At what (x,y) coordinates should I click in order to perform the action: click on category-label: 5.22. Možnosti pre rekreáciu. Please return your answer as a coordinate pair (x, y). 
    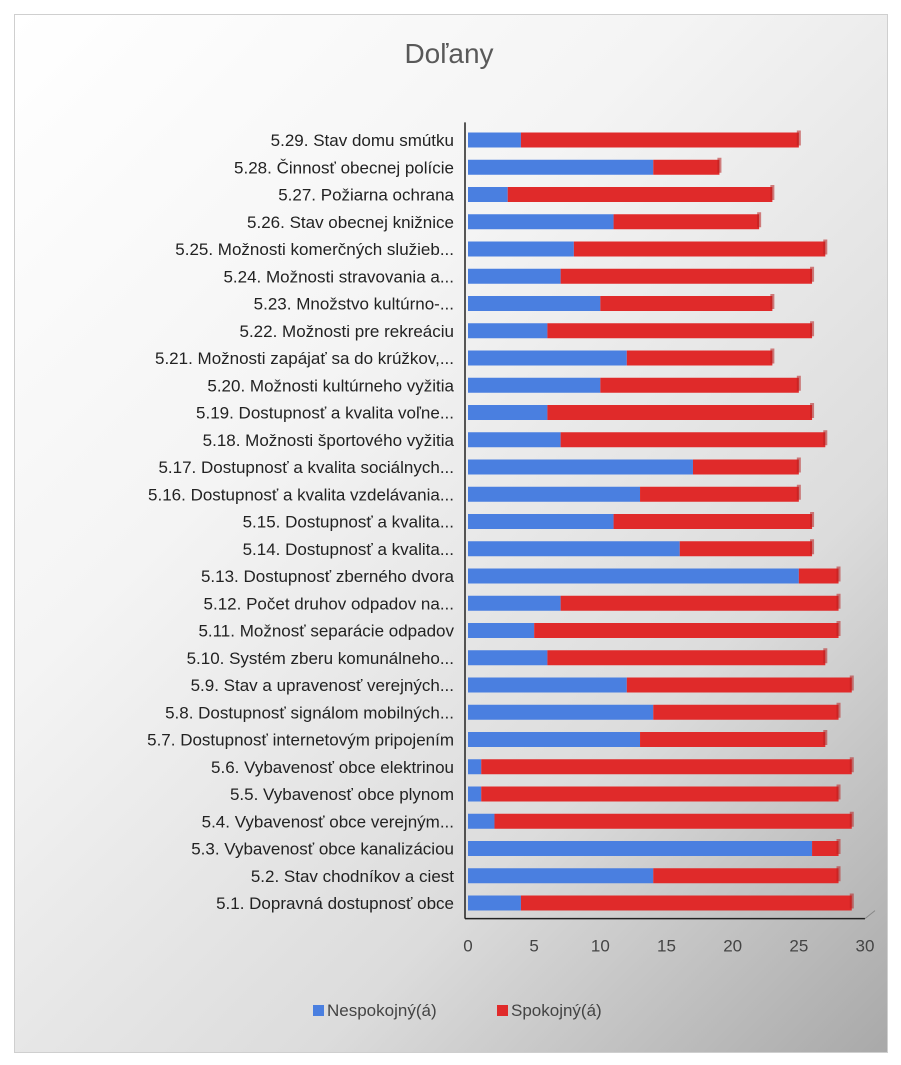
    Looking at the image, I should click on (347, 331).